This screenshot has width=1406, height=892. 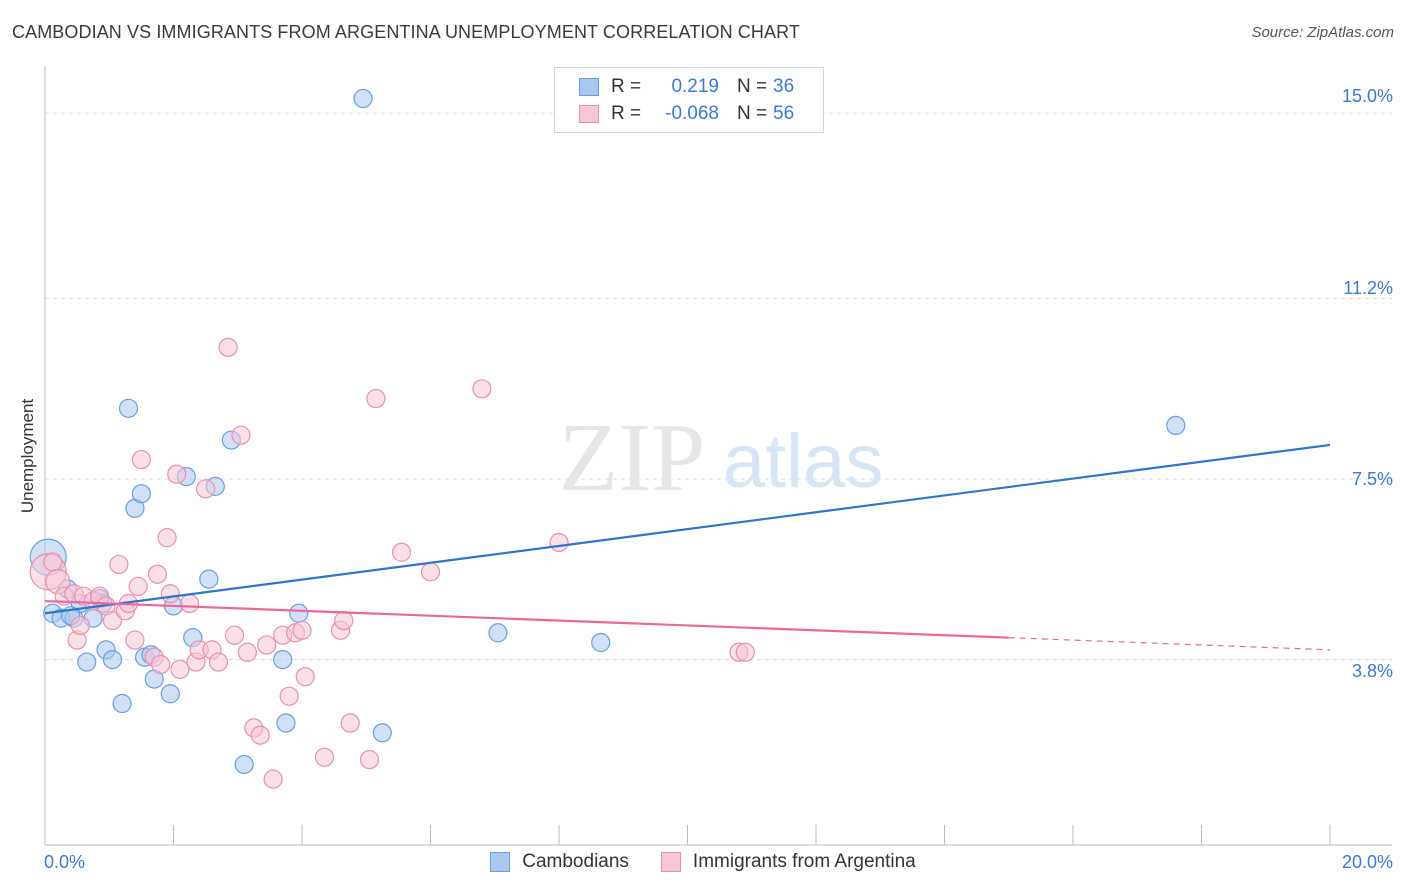 I want to click on legend-r-value: -0.068, so click(x=692, y=113).